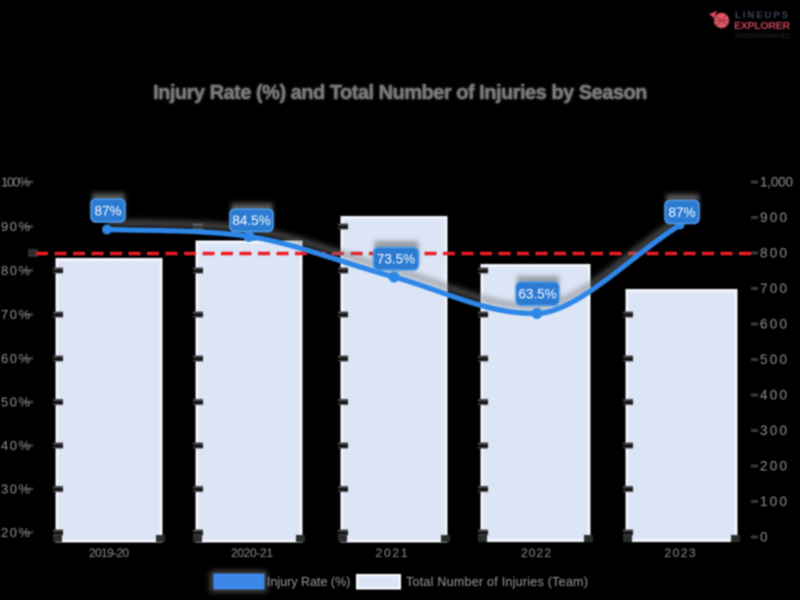 The image size is (800, 600). What do you see at coordinates (773, 430) in the screenshot?
I see `svg-text: 300` at bounding box center [773, 430].